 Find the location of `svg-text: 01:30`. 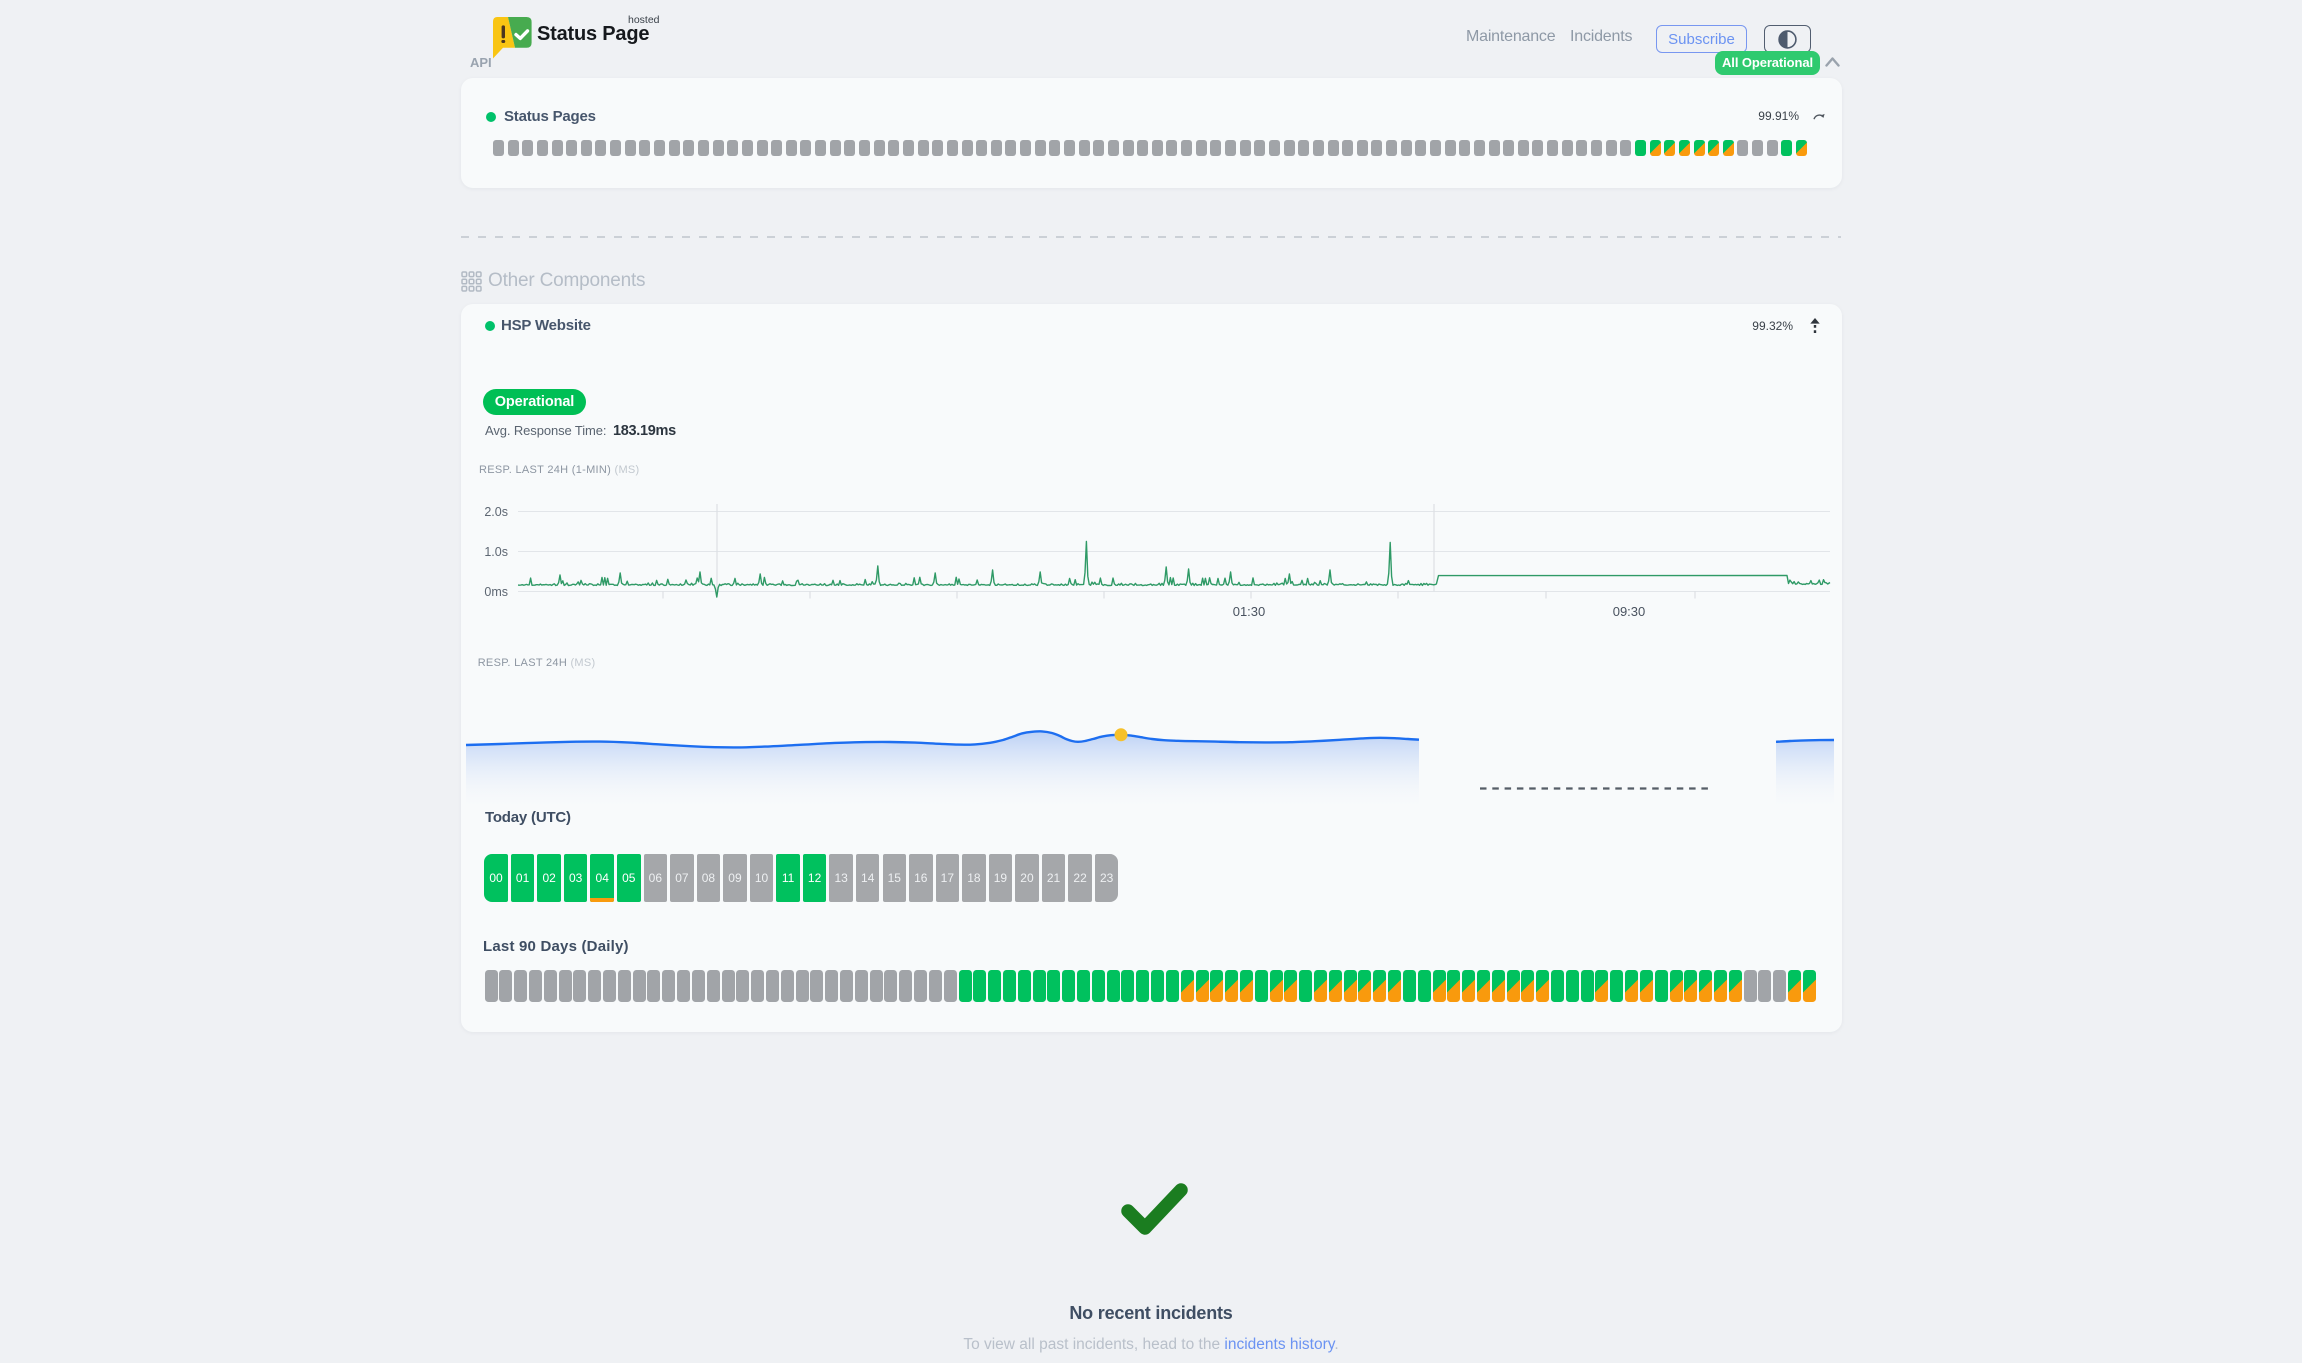

svg-text: 01:30 is located at coordinates (1249, 611).